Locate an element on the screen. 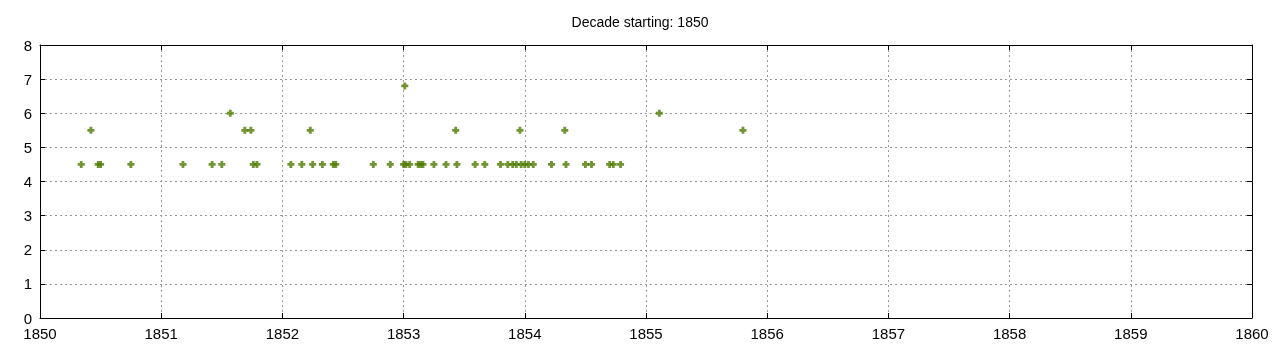  y-tick-label: 8 is located at coordinates (27, 45).